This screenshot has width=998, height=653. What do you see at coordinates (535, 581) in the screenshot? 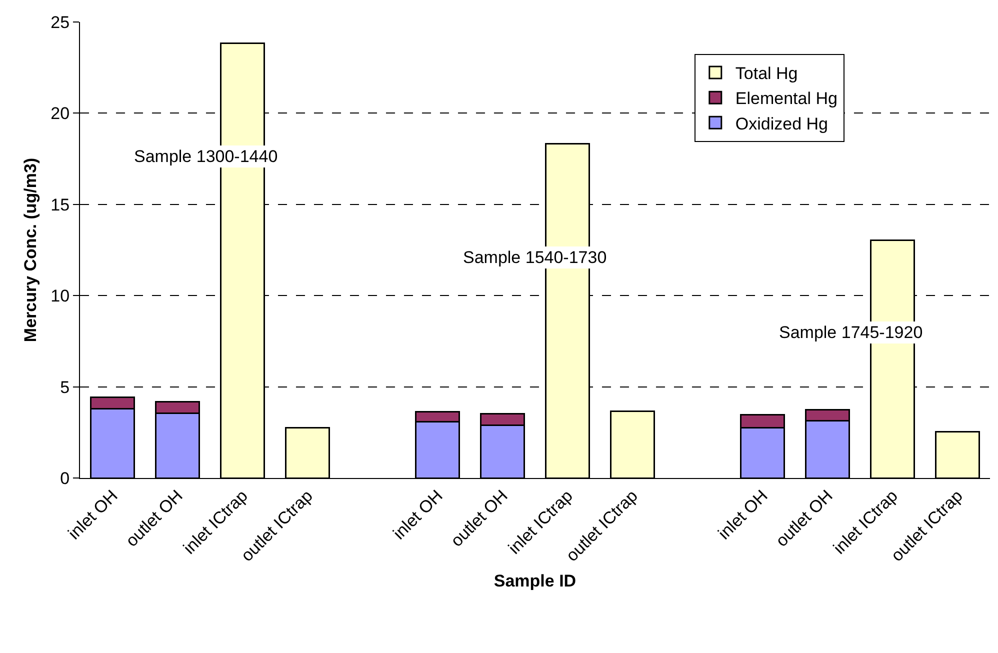
I see `x-axis-title: Sample ID` at bounding box center [535, 581].